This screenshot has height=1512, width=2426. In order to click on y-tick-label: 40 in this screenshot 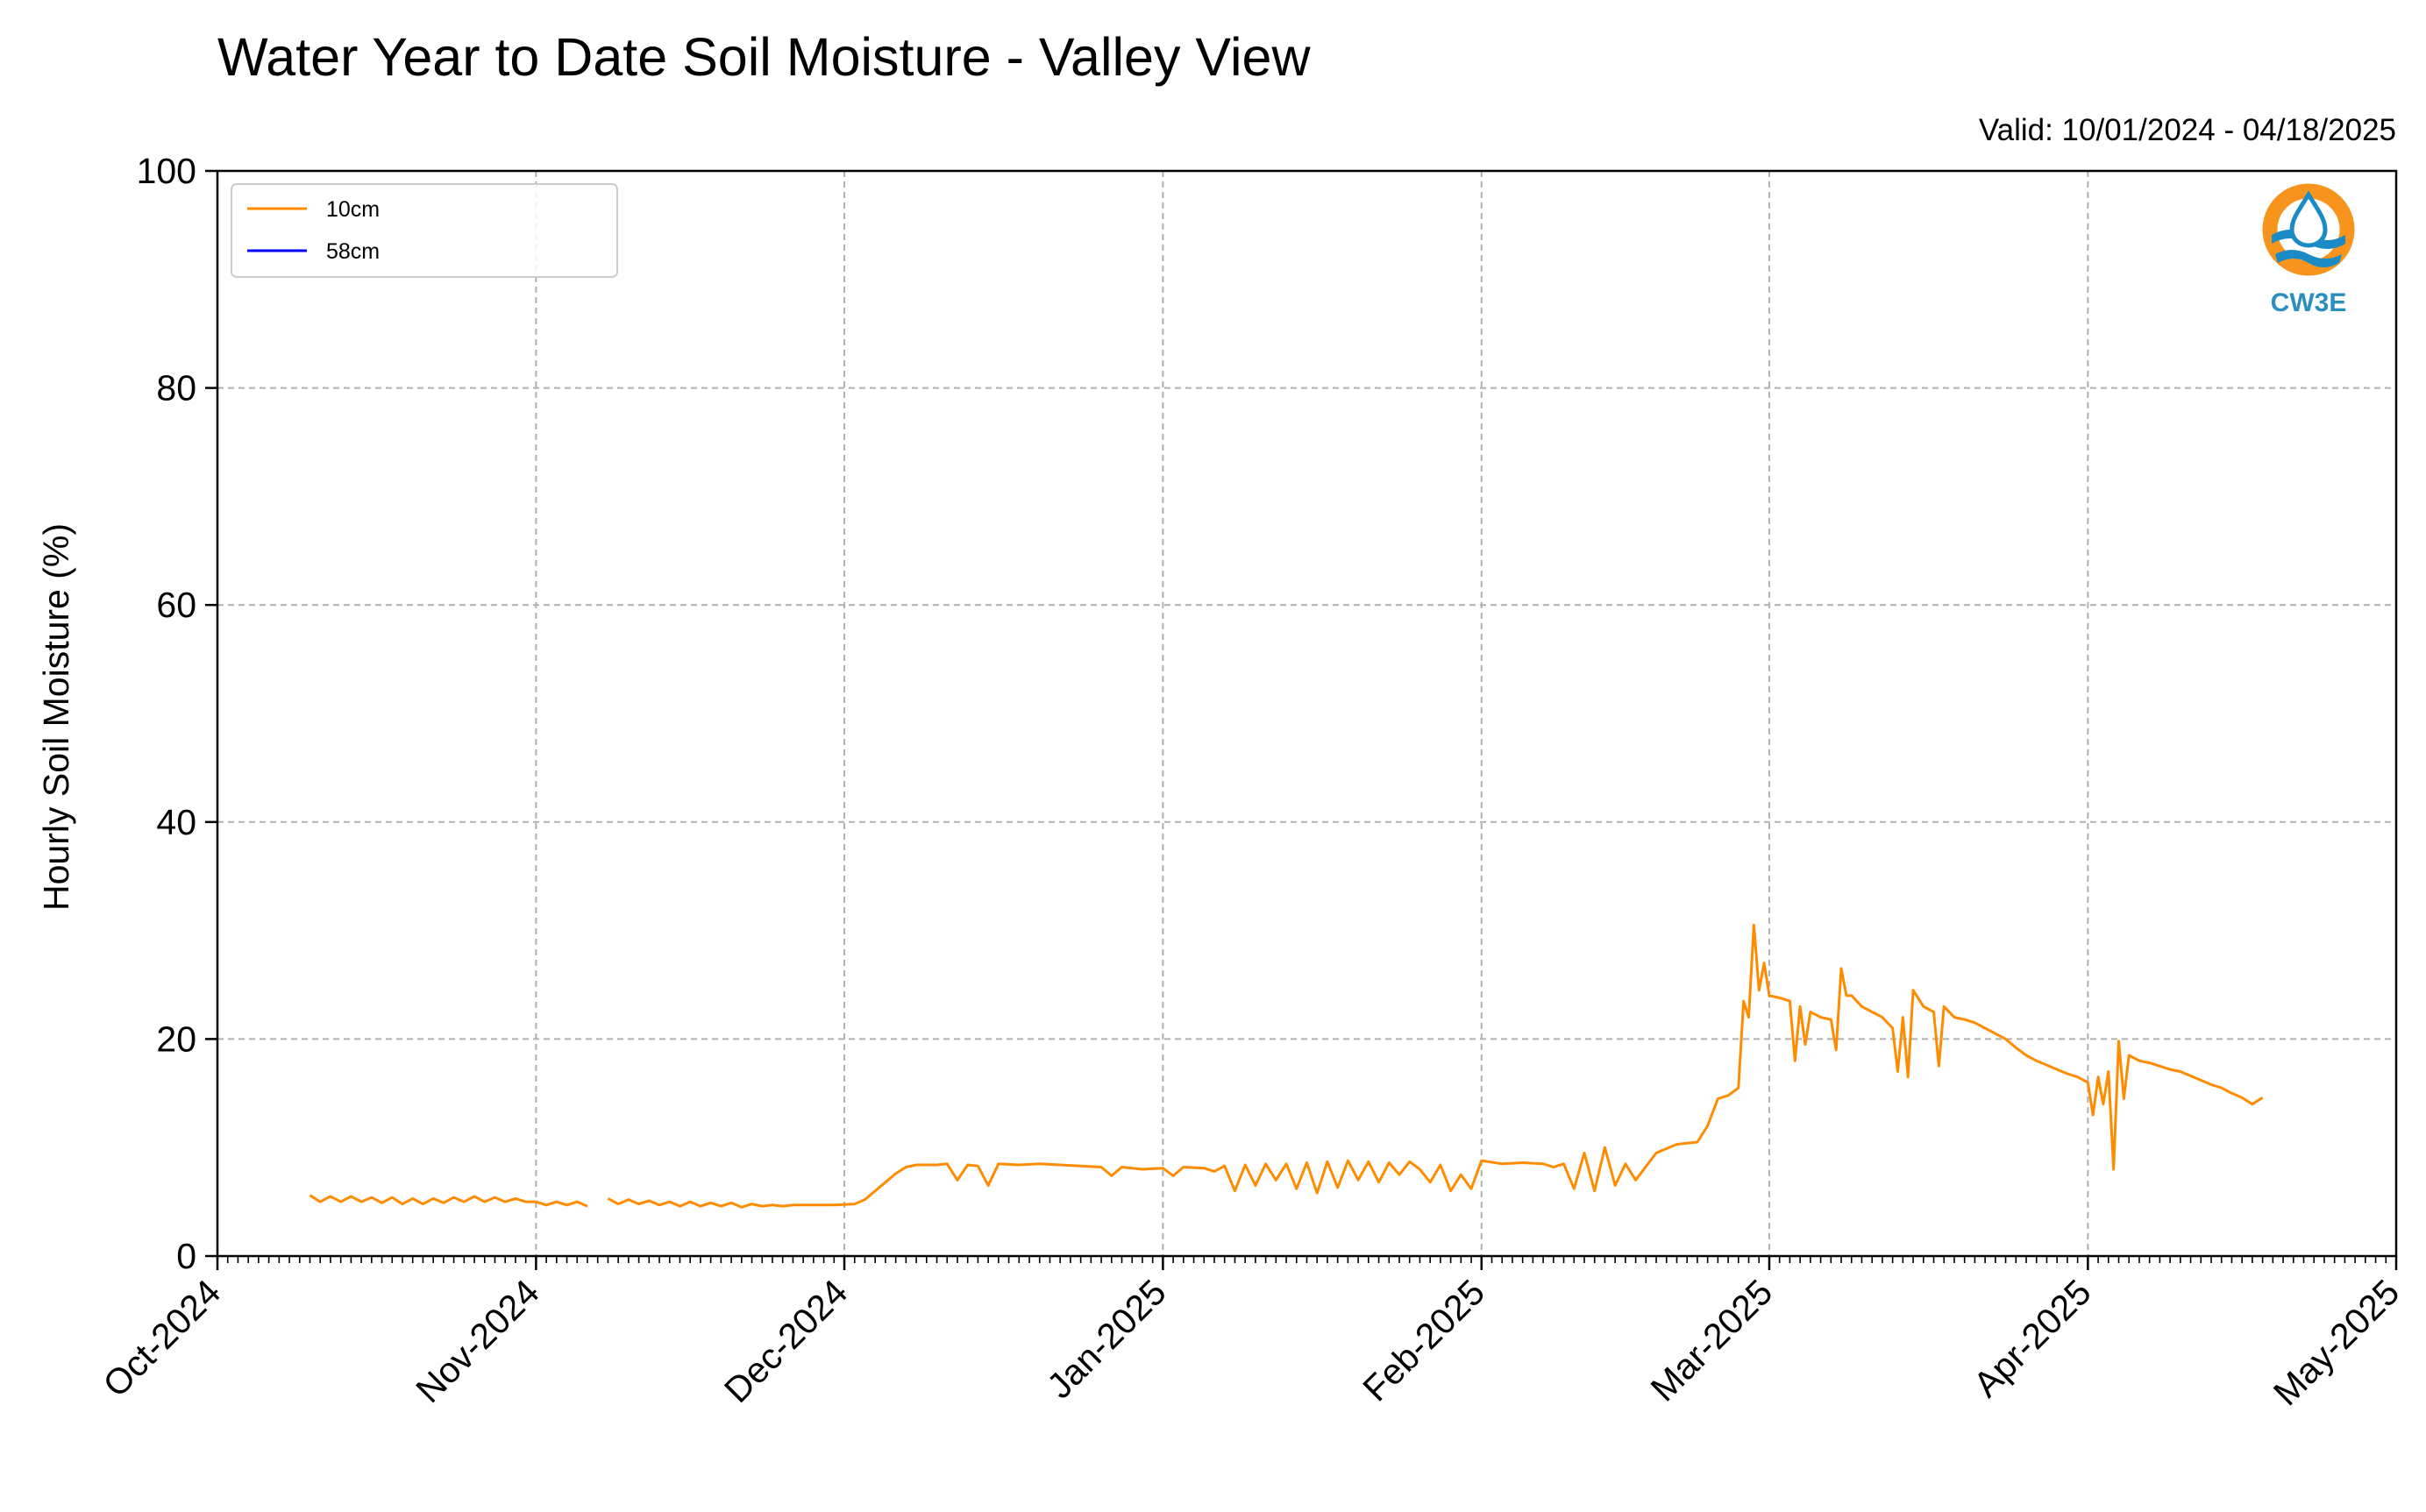, I will do `click(176, 822)`.